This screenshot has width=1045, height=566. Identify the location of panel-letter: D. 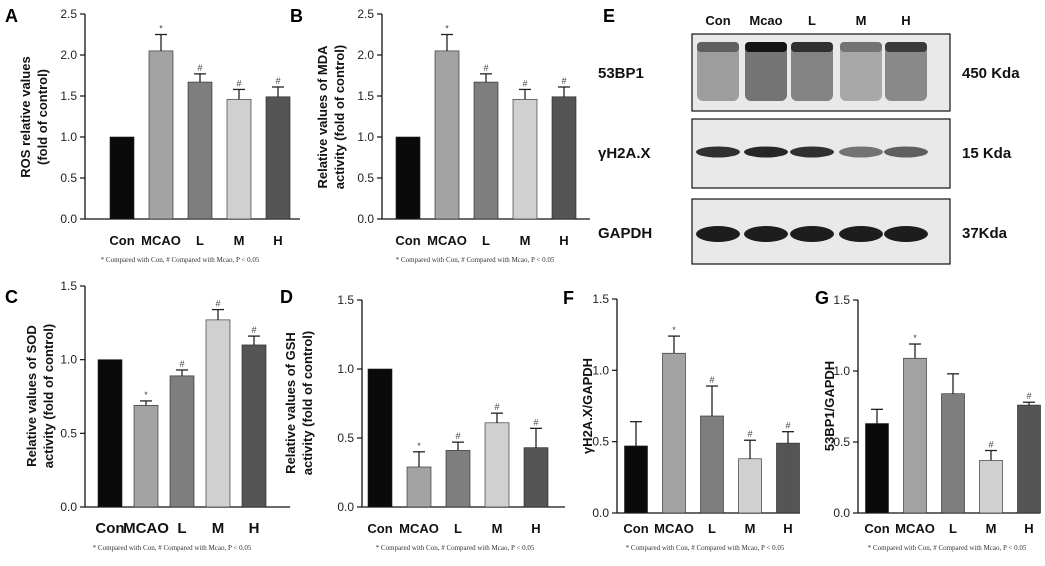
(286, 297).